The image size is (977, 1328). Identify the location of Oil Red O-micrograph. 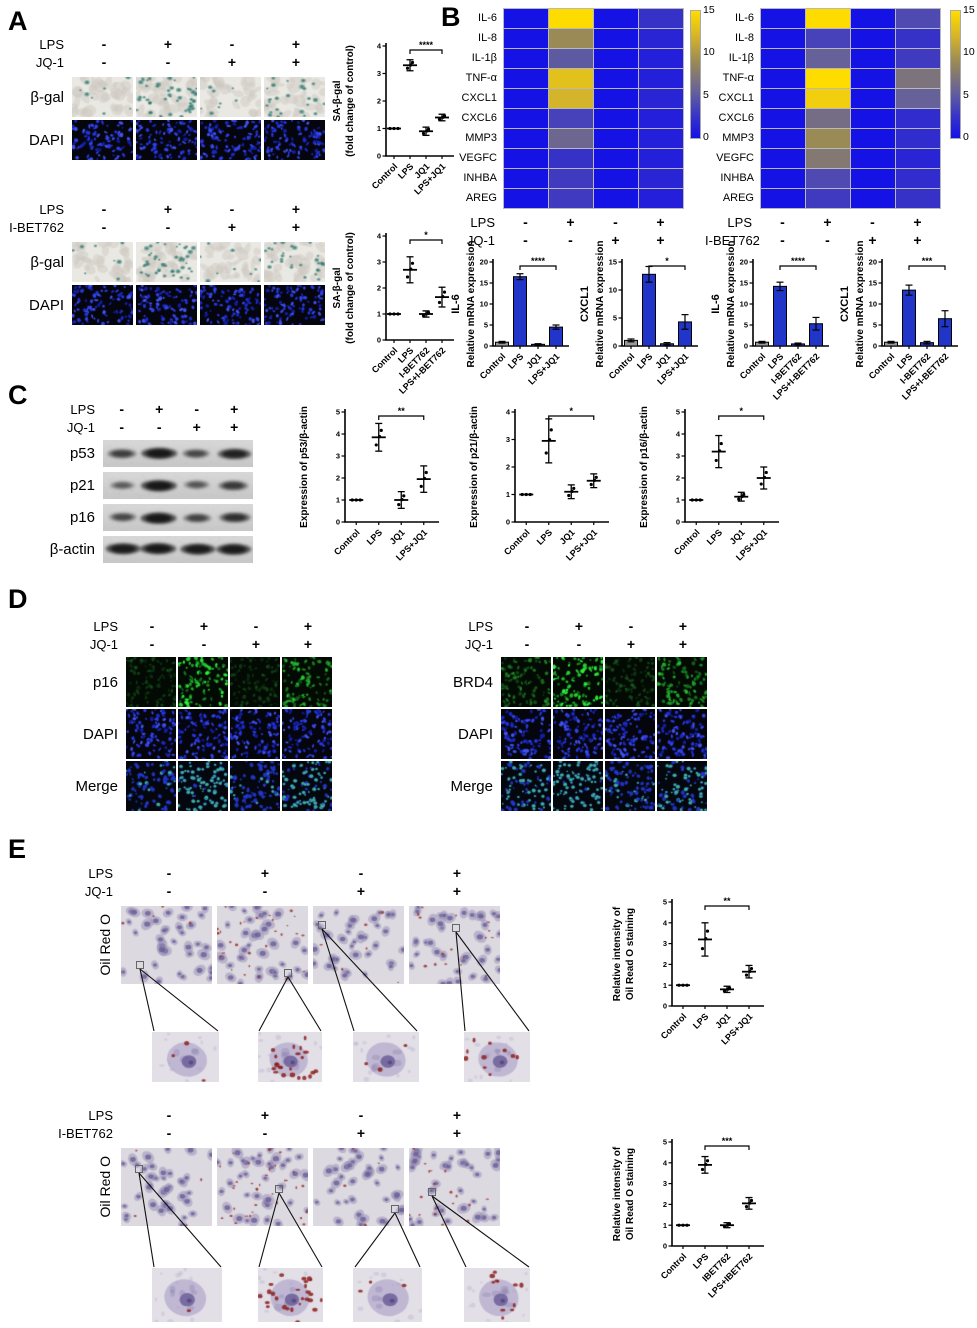
(166, 1187).